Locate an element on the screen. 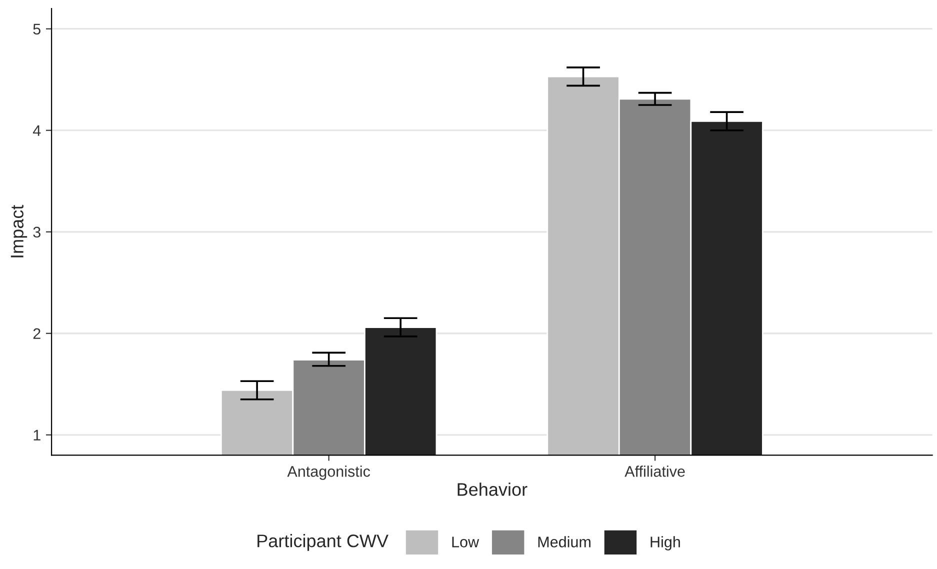 This screenshot has height=569, width=937. y-tick-label: 4 is located at coordinates (36, 130).